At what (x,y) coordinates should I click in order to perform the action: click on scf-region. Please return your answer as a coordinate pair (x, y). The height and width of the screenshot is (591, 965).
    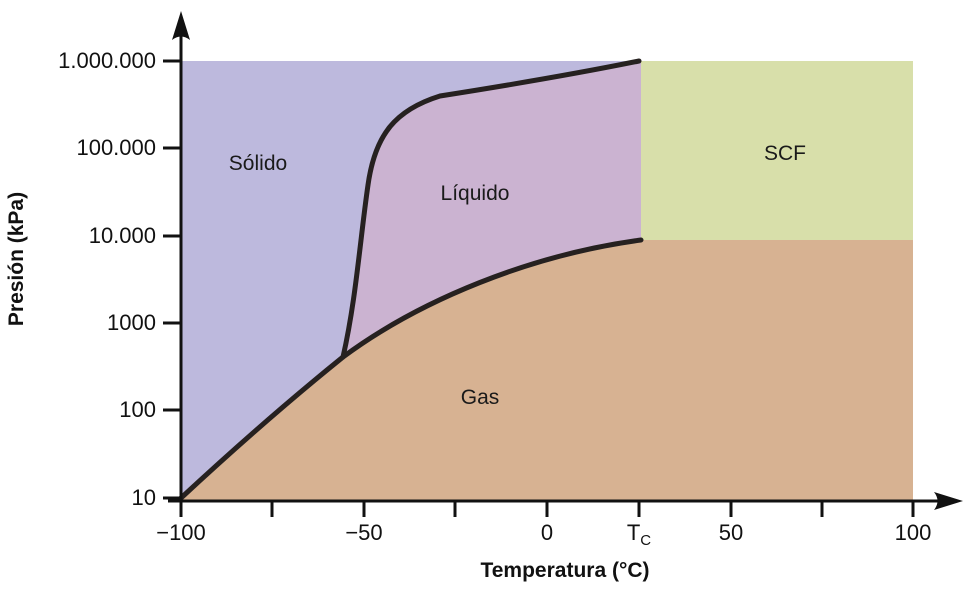
    Looking at the image, I should click on (777, 150).